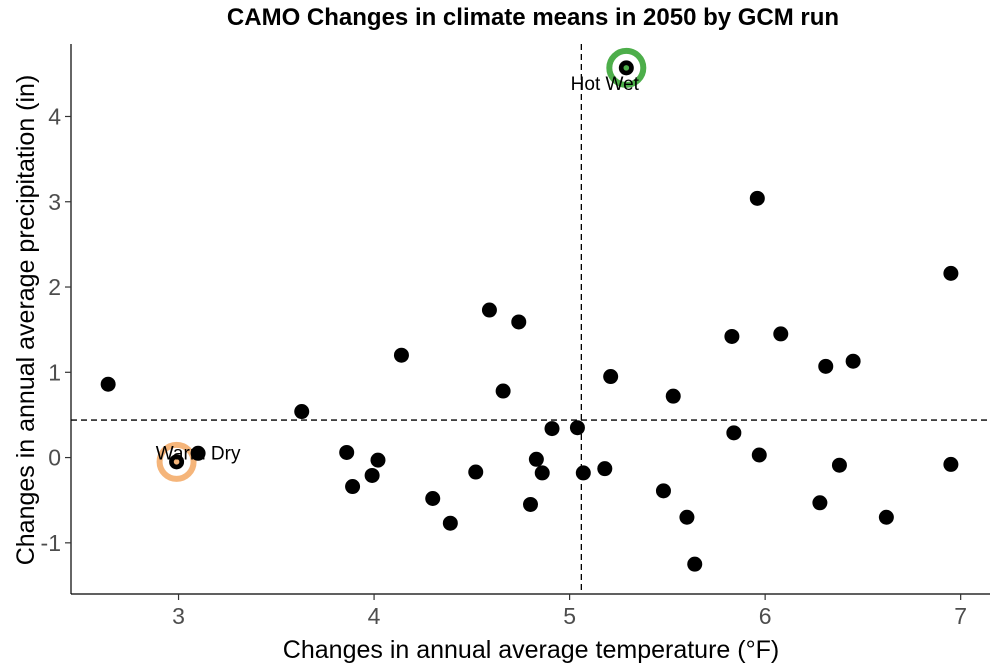  Describe the element at coordinates (51, 543) in the screenshot. I see `y-tick-label: -1` at that location.